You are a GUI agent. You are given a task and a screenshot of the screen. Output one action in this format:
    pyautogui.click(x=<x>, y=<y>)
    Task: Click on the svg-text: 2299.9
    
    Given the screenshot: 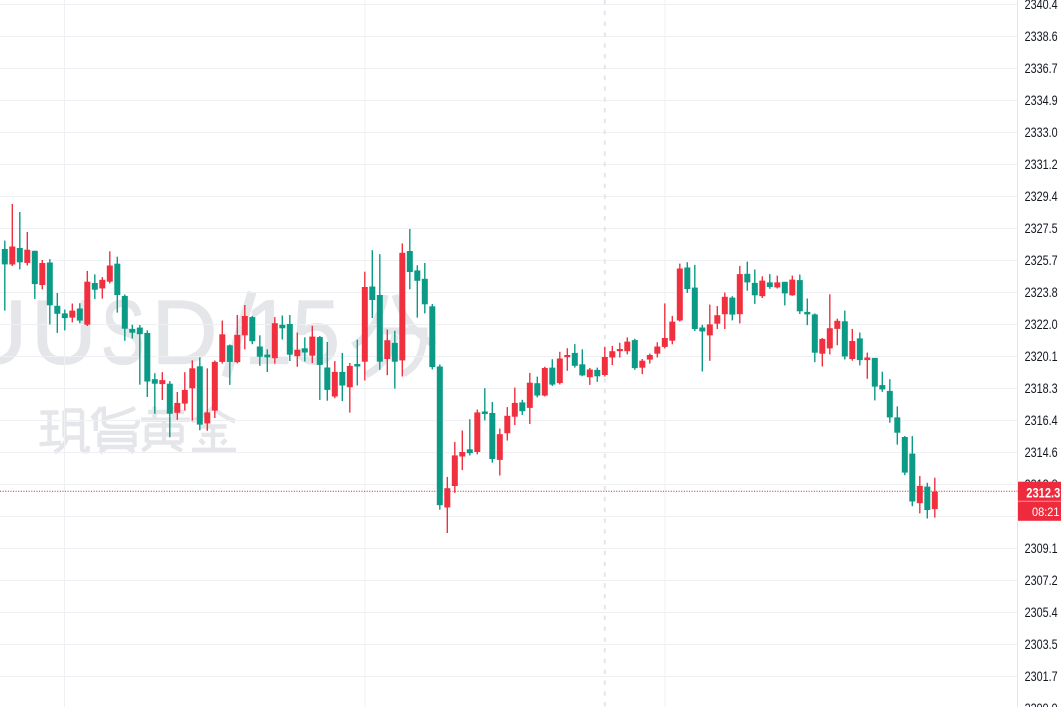 What is the action you would take?
    pyautogui.click(x=1041, y=704)
    